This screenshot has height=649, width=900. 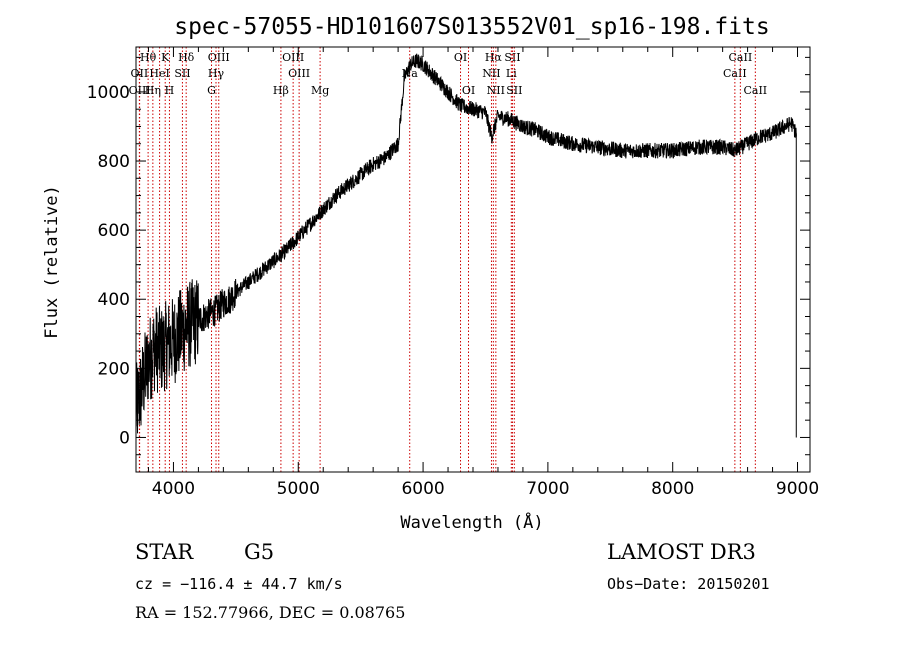 What do you see at coordinates (170, 90) in the screenshot?
I see `spectral-line-label: H` at bounding box center [170, 90].